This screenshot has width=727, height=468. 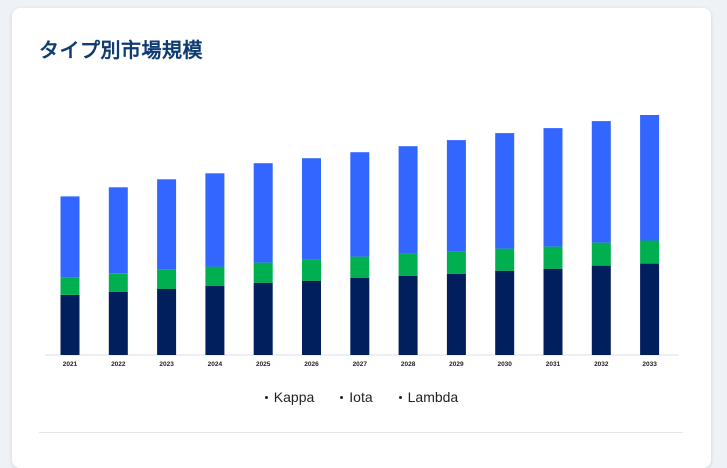 I want to click on bar-lambda-2028, so click(x=408, y=200).